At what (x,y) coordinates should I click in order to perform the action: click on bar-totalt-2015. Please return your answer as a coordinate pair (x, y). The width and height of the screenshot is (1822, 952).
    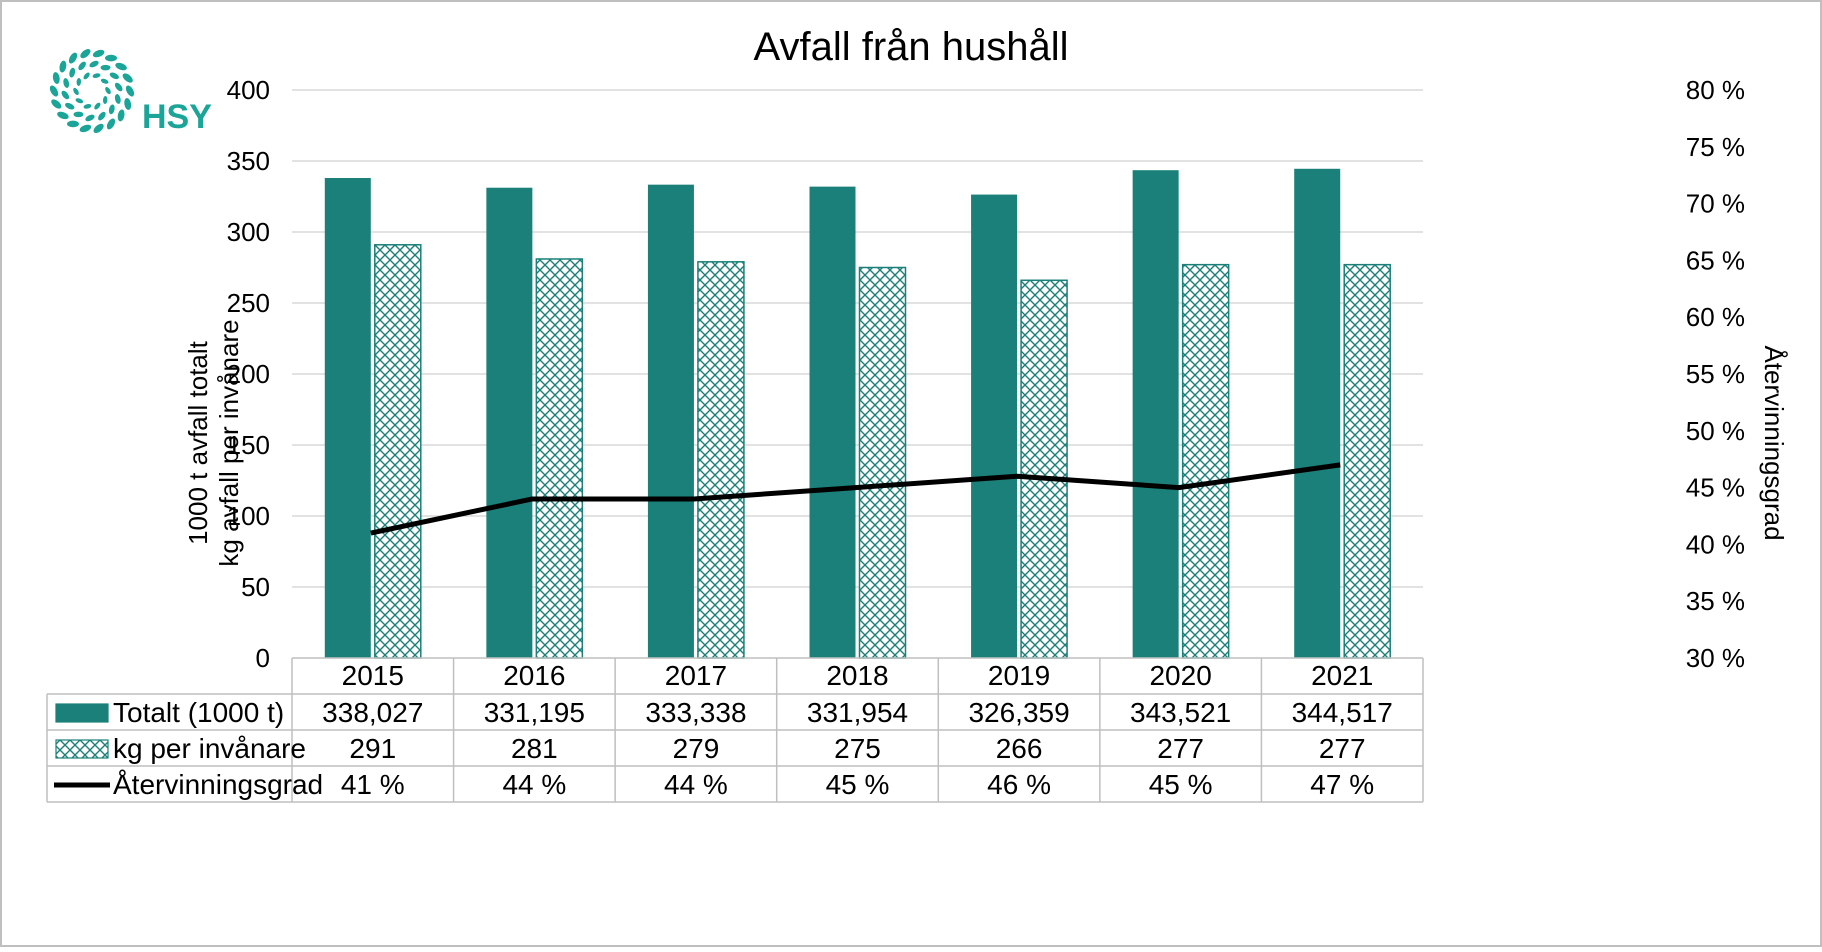
    Looking at the image, I should click on (347, 418).